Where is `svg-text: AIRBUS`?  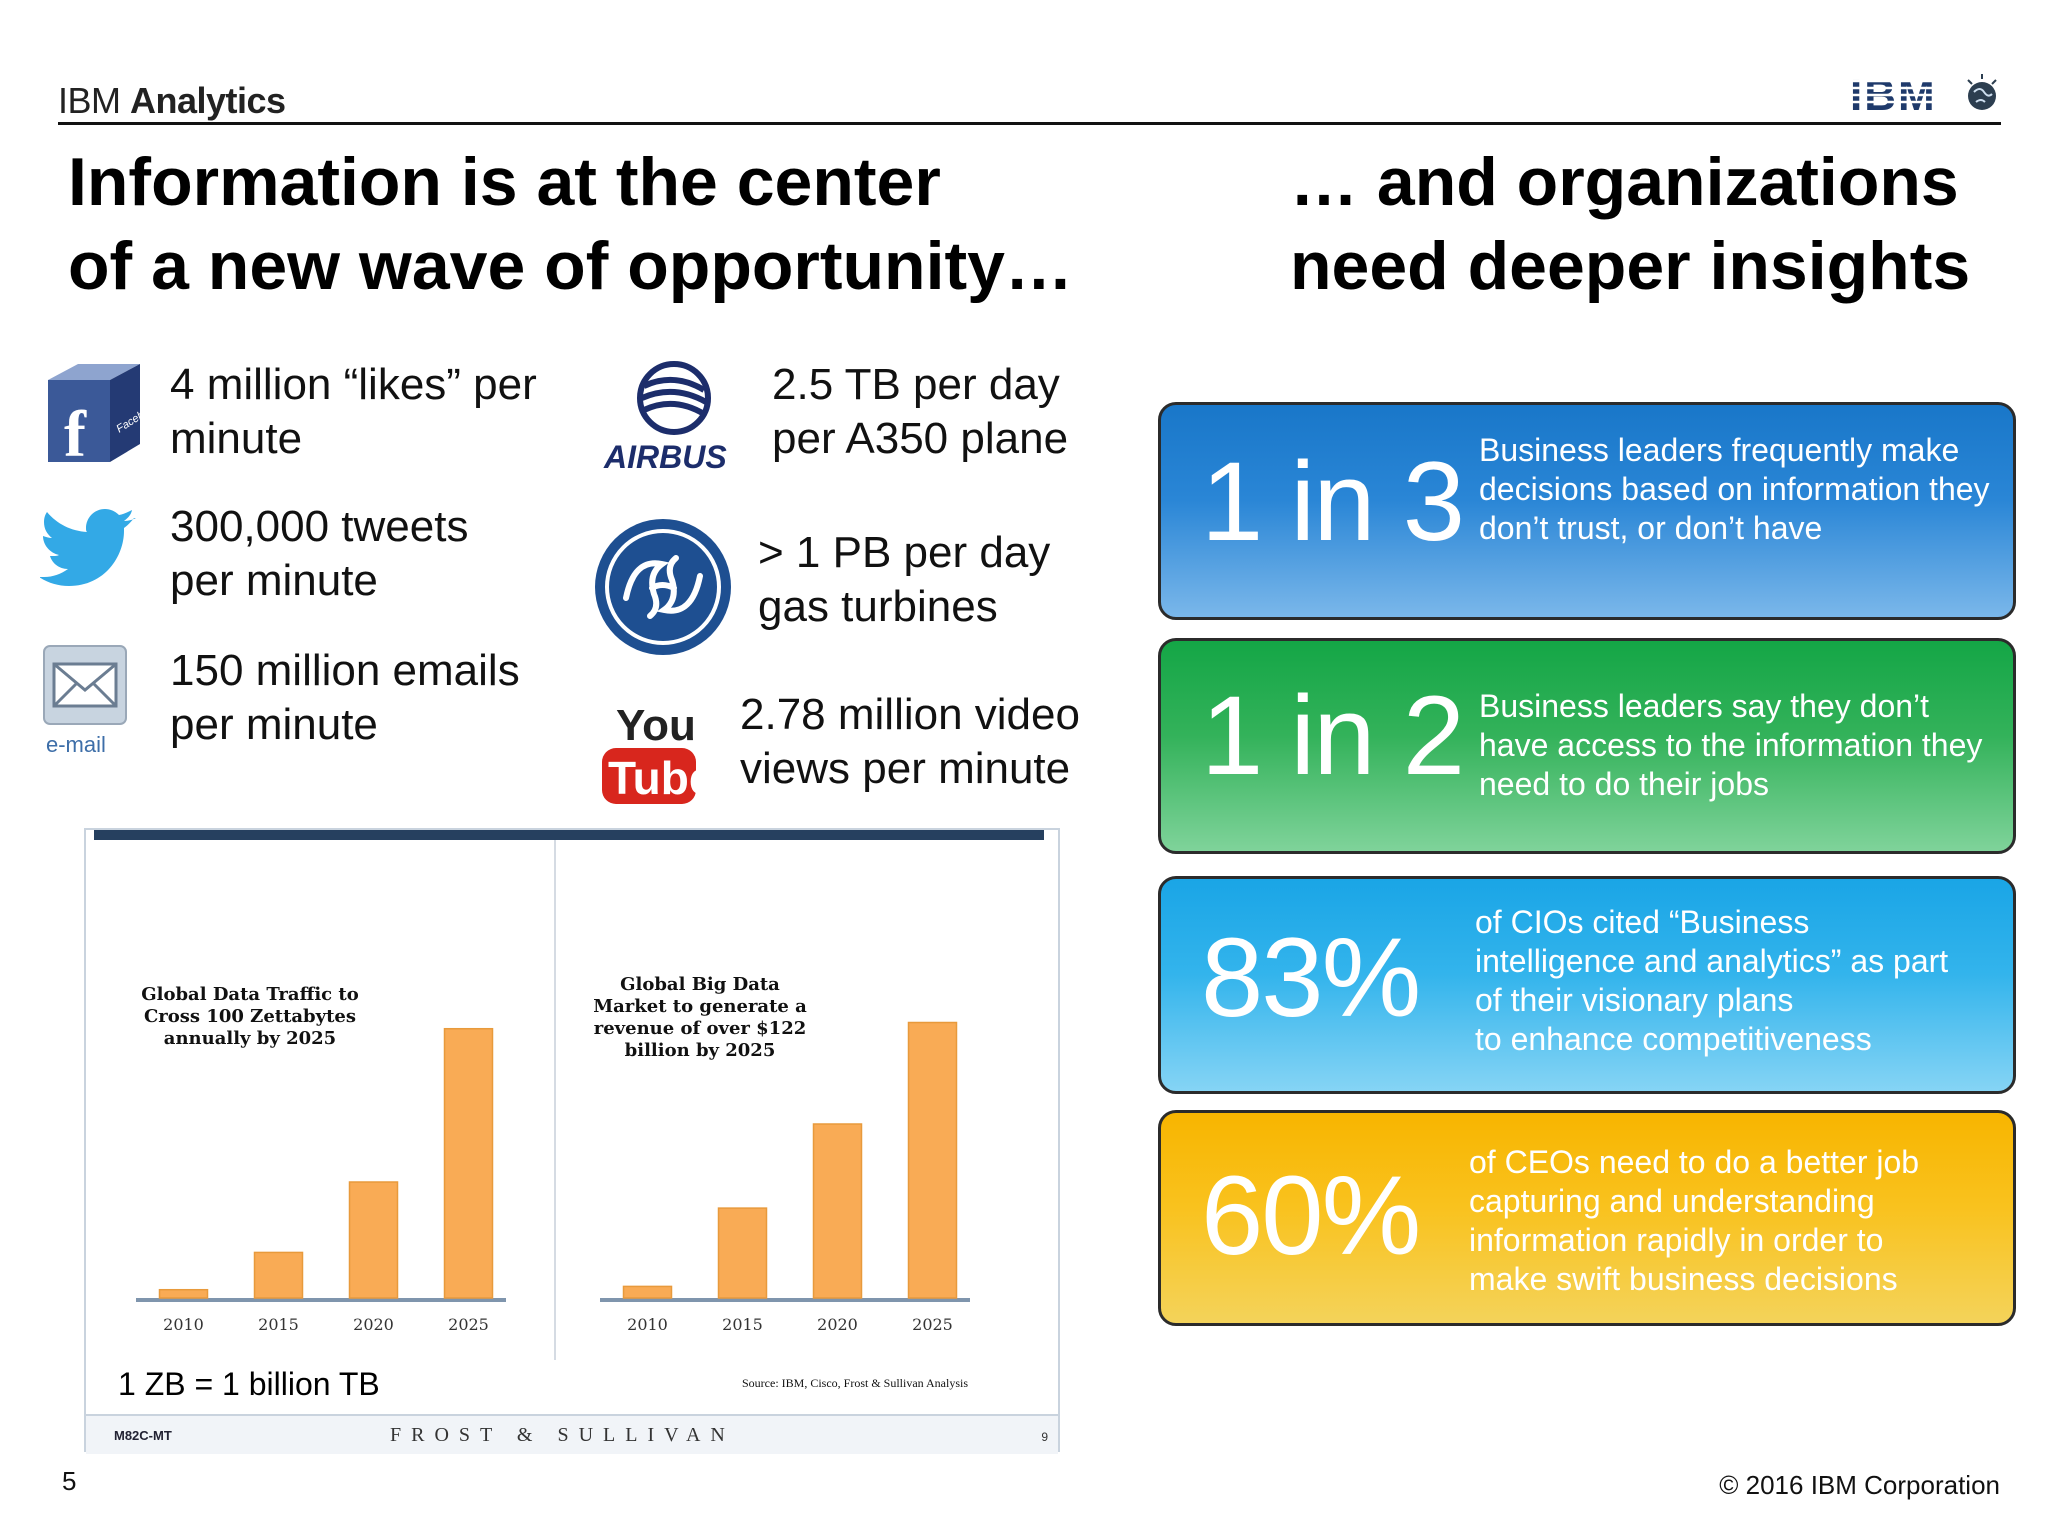 svg-text: AIRBUS is located at coordinates (665, 457).